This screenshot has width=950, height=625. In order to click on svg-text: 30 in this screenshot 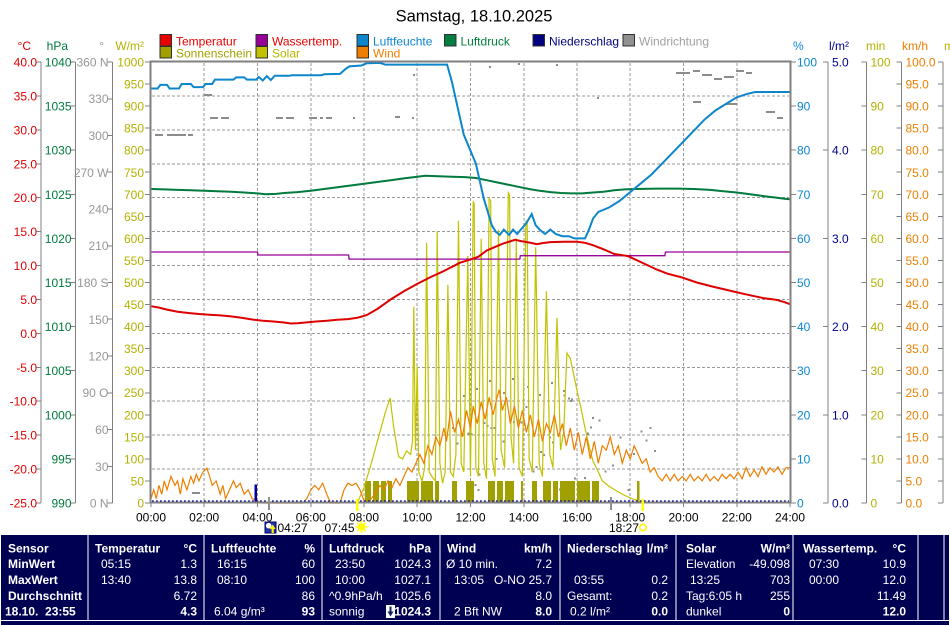, I will do `click(102, 467)`.